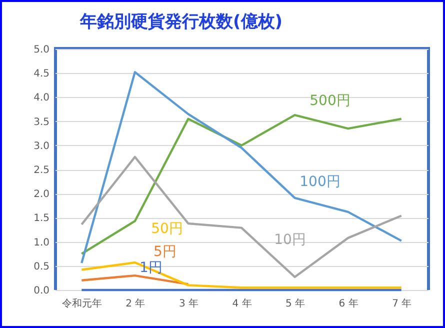 The height and width of the screenshot is (328, 445). What do you see at coordinates (42, 291) in the screenshot?
I see `y-tick-label: 0.0` at bounding box center [42, 291].